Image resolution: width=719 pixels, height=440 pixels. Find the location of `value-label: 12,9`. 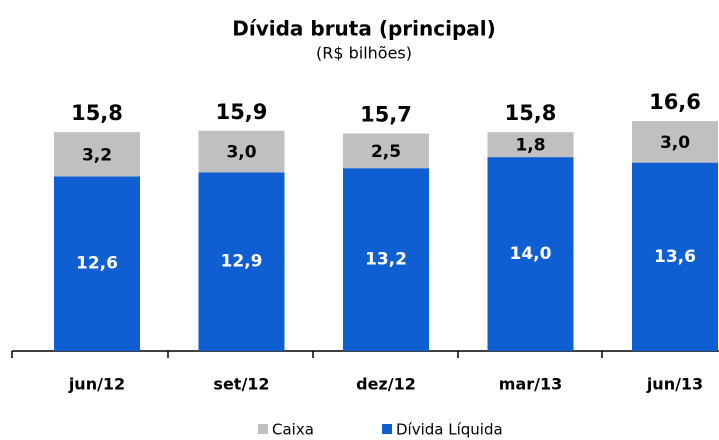

value-label: 12,9 is located at coordinates (242, 262).